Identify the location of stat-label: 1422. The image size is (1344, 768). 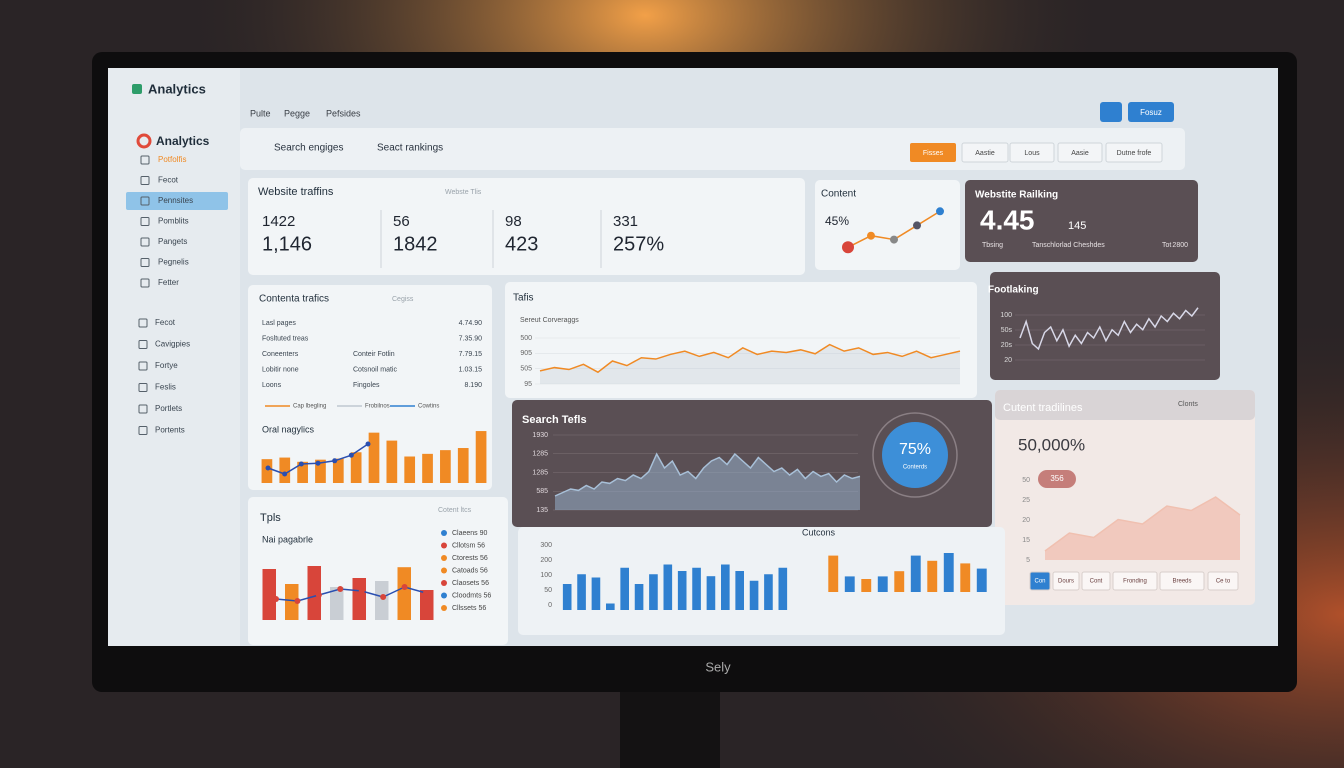
(278, 221).